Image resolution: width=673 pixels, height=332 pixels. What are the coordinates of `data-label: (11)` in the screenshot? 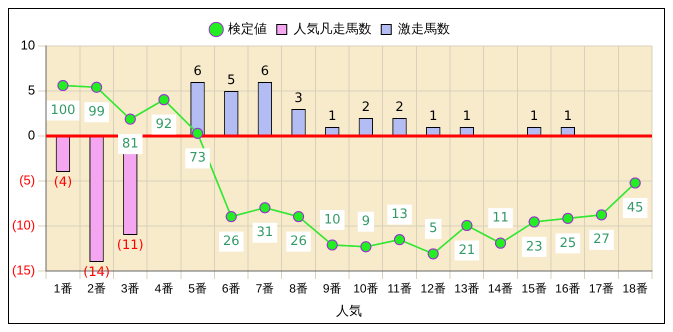 It's located at (130, 245).